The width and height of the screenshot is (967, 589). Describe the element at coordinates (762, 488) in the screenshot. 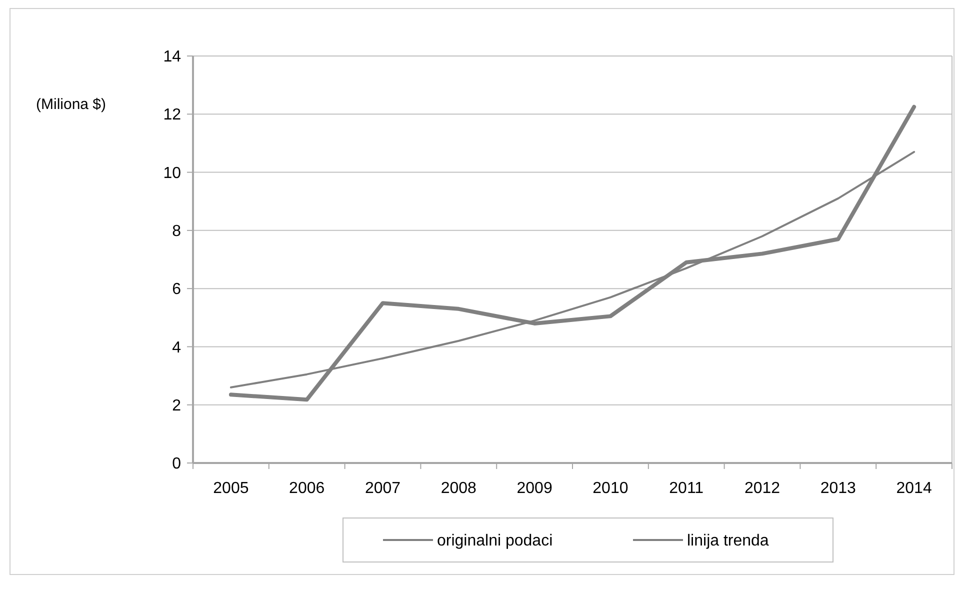

I see `x-tick-label: 2012` at that location.